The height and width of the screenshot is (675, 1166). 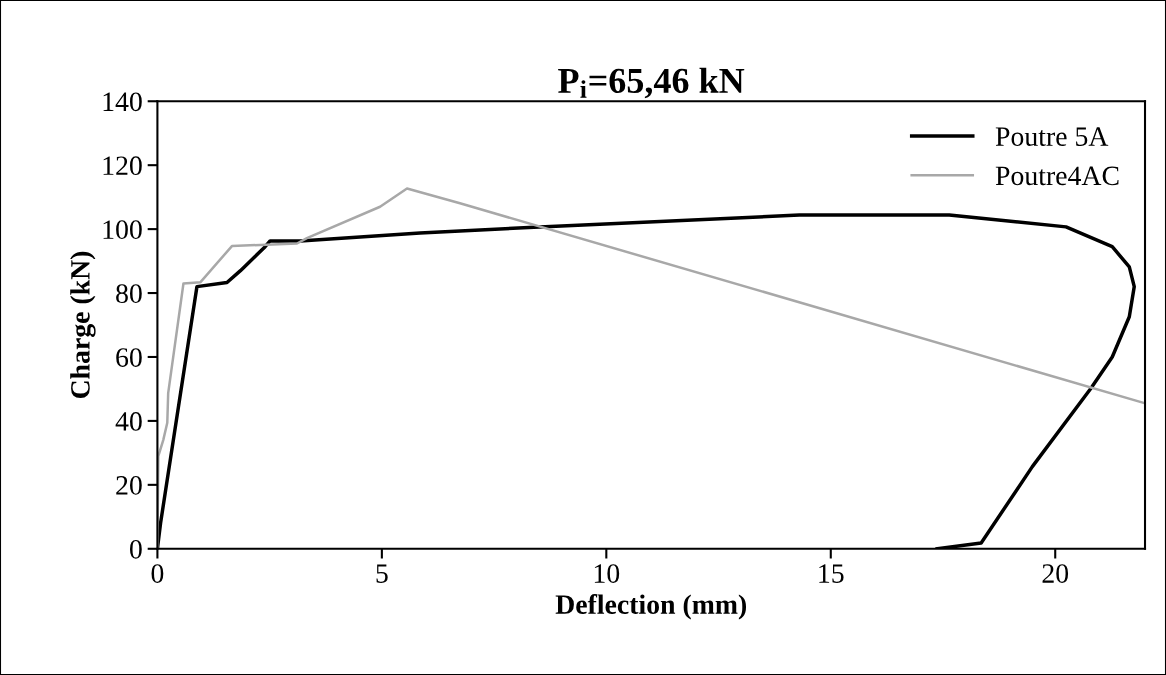 I want to click on y-axis-title: Charge (kN), so click(x=83, y=325).